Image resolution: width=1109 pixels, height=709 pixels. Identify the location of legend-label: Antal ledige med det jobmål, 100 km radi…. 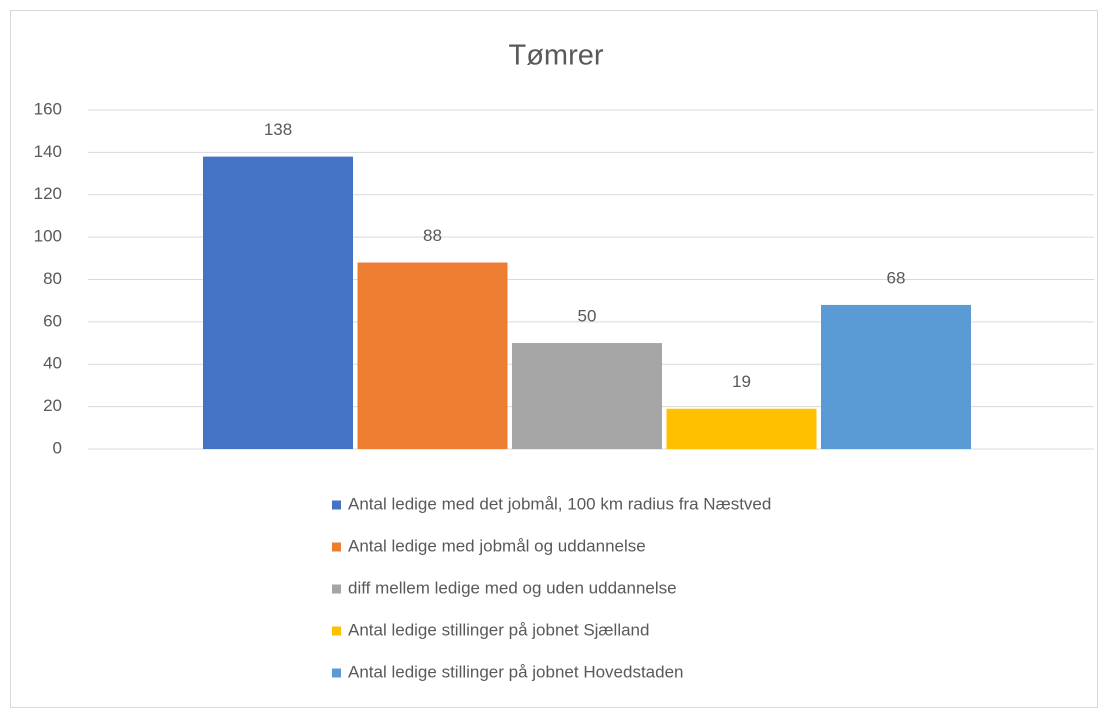
(559, 503).